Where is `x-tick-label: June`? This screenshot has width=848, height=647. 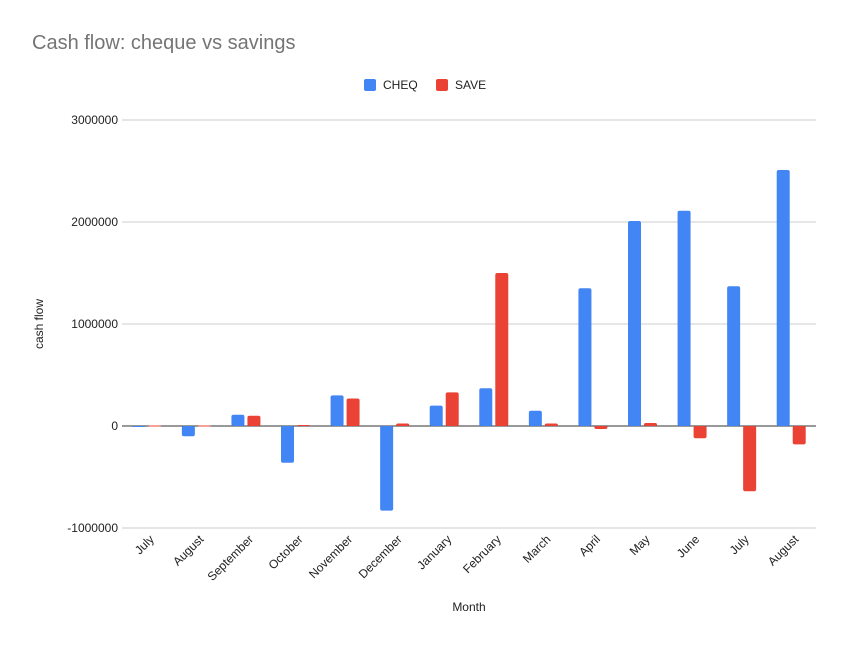
x-tick-label: June is located at coordinates (688, 546).